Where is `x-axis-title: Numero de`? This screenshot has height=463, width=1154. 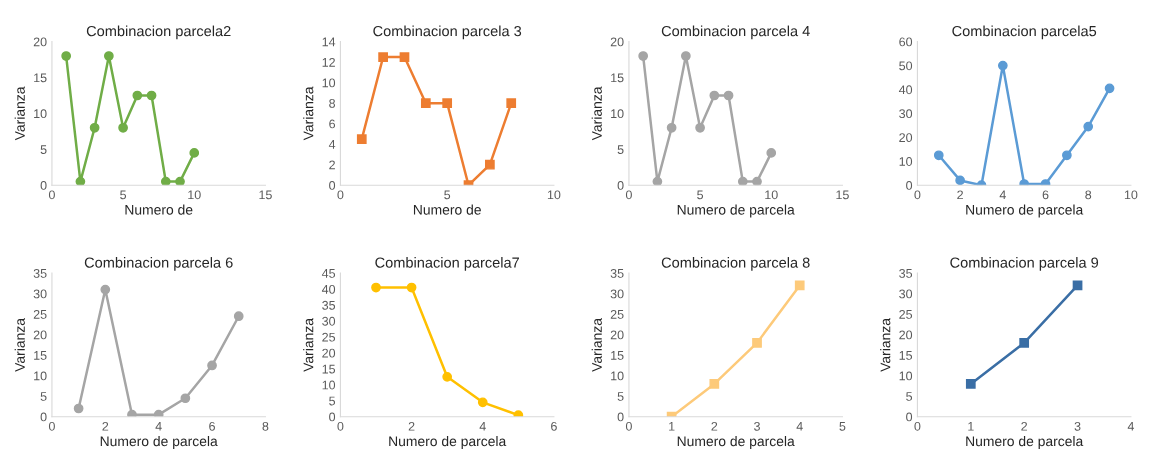
x-axis-title: Numero de is located at coordinates (159, 209).